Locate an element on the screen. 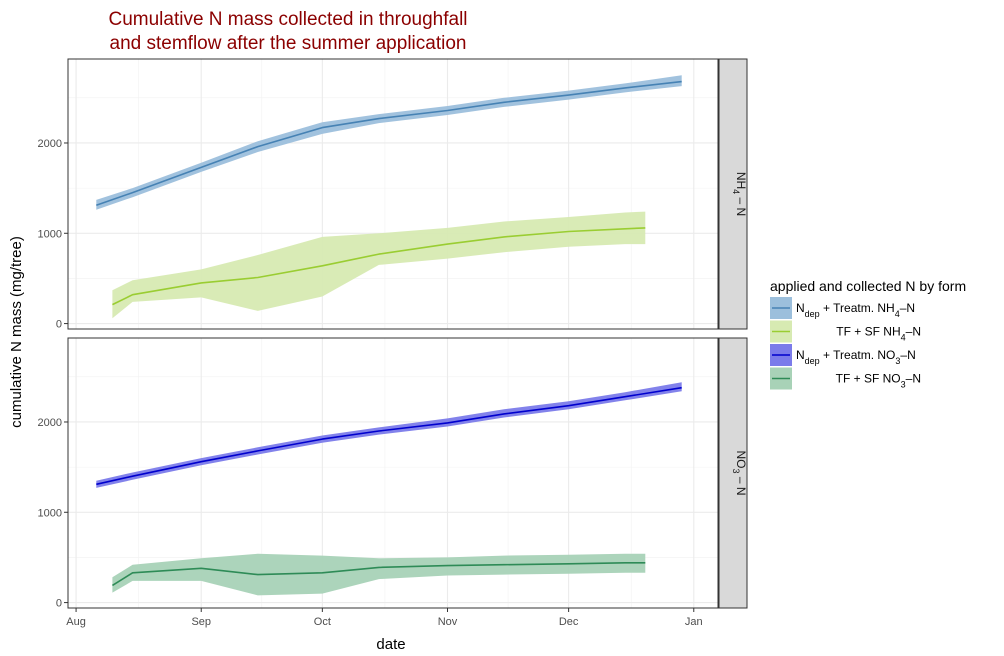 This screenshot has height=656, width=1004. legend-label-tf_nh4: TF + SF NH4–N is located at coordinates (878, 334).